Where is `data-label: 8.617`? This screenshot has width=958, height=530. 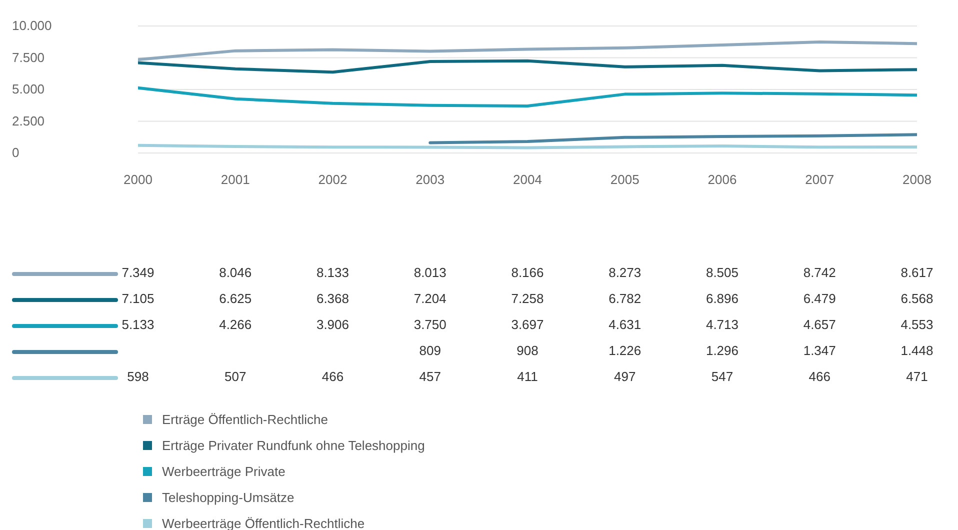
data-label: 8.617 is located at coordinates (917, 272).